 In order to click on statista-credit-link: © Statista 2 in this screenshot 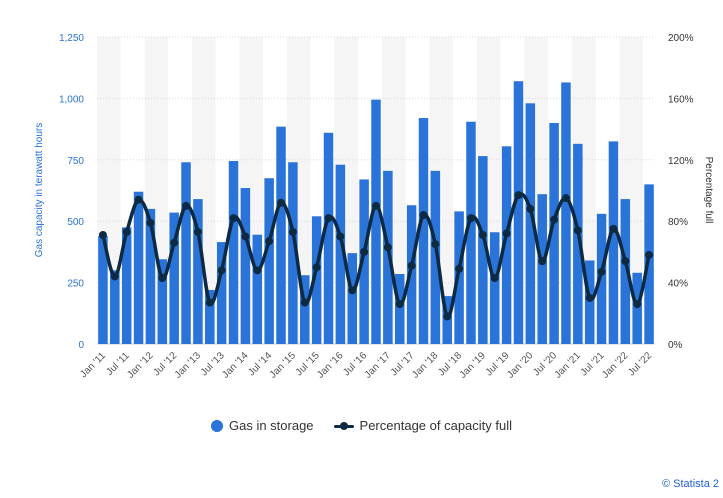, I will do `click(691, 484)`.